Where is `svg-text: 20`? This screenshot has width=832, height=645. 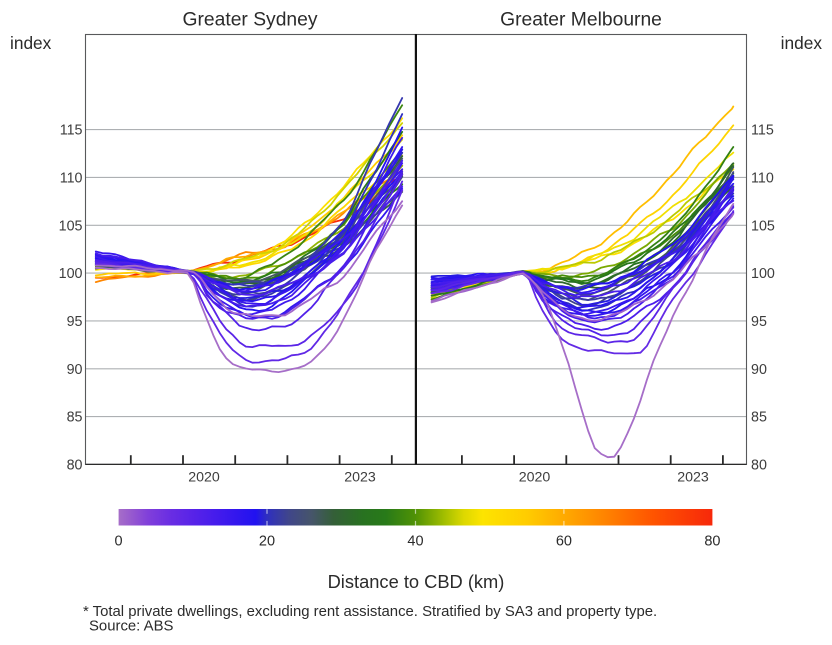
svg-text: 20 is located at coordinates (267, 542).